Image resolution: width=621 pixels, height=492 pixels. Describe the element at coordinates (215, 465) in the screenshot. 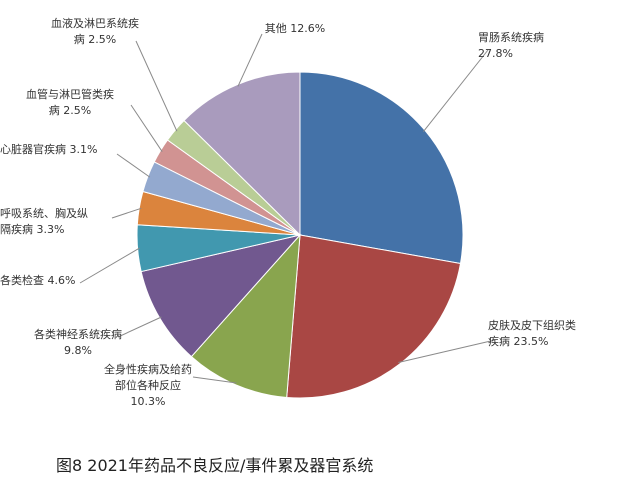

I see `figure-caption: 图8 2021年药品不良反应/事件累及器官系统` at that location.